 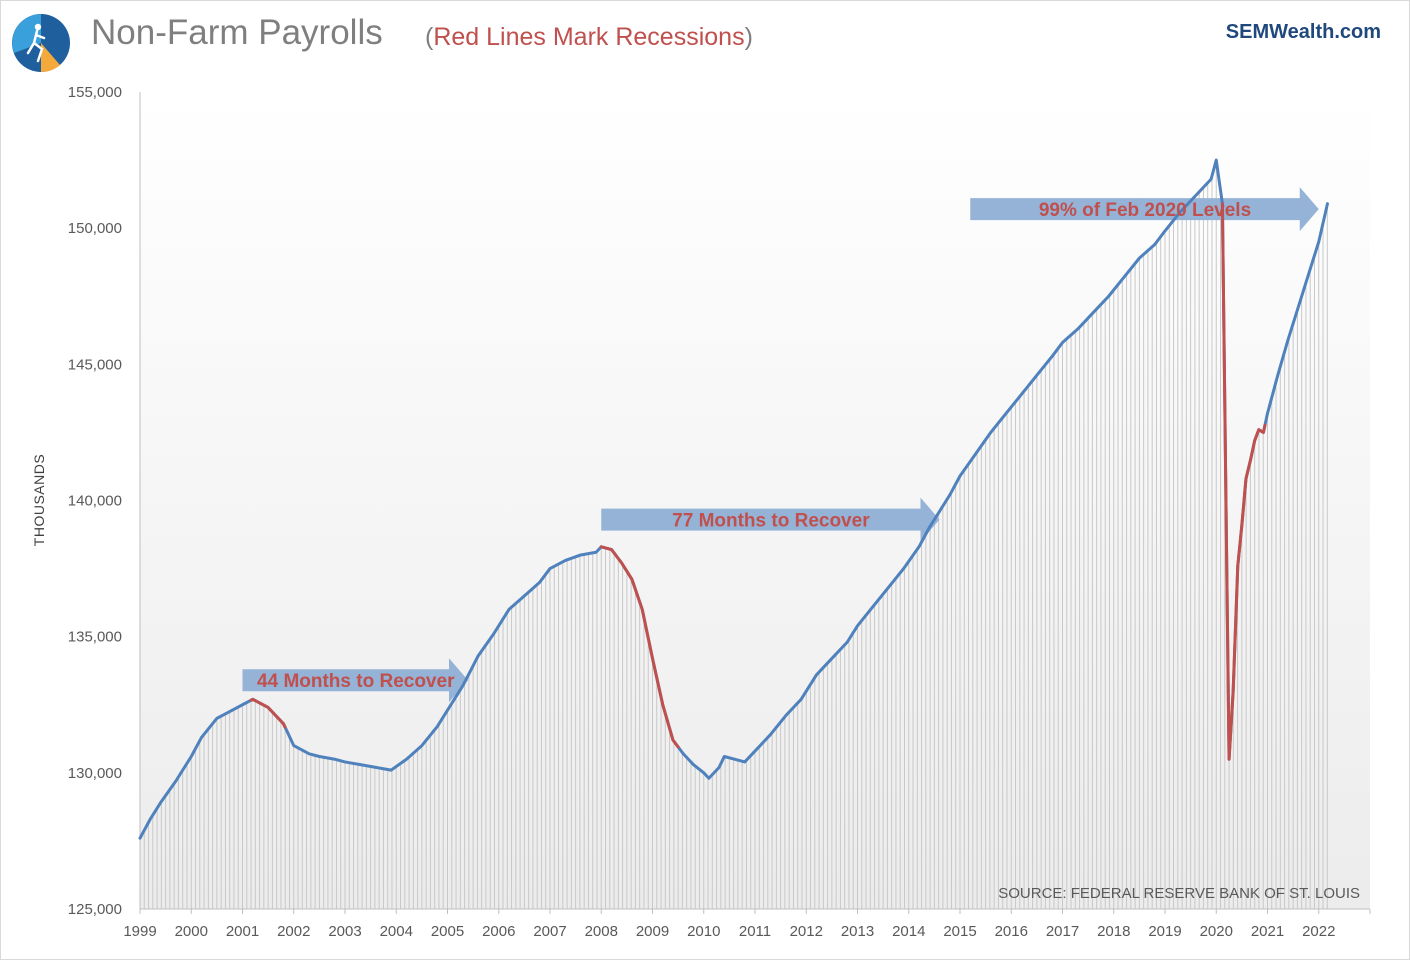 I want to click on chart-subtitle: (Red Lines Mark Recessions), so click(x=589, y=37).